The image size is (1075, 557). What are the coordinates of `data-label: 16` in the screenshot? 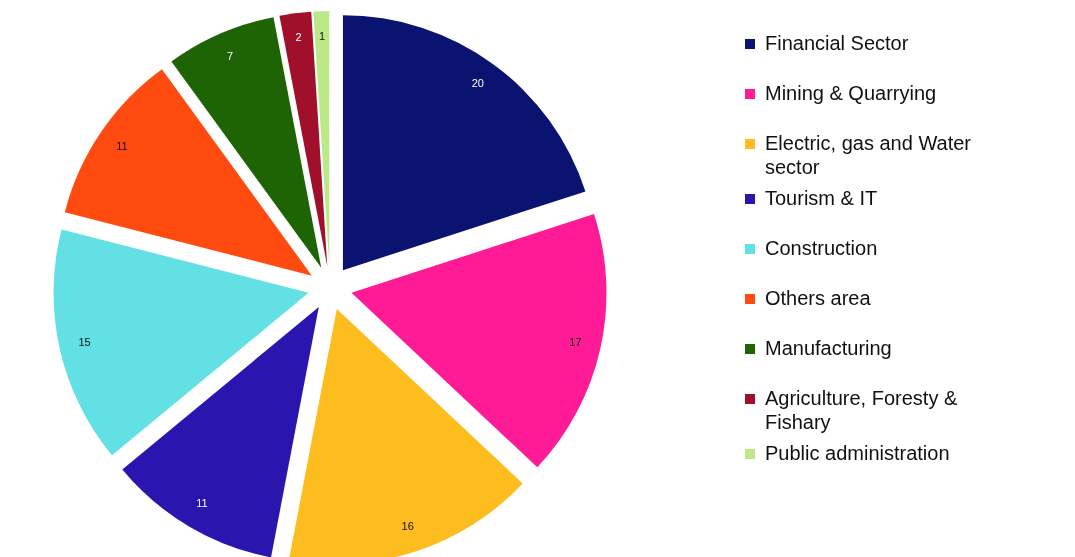 It's located at (407, 526).